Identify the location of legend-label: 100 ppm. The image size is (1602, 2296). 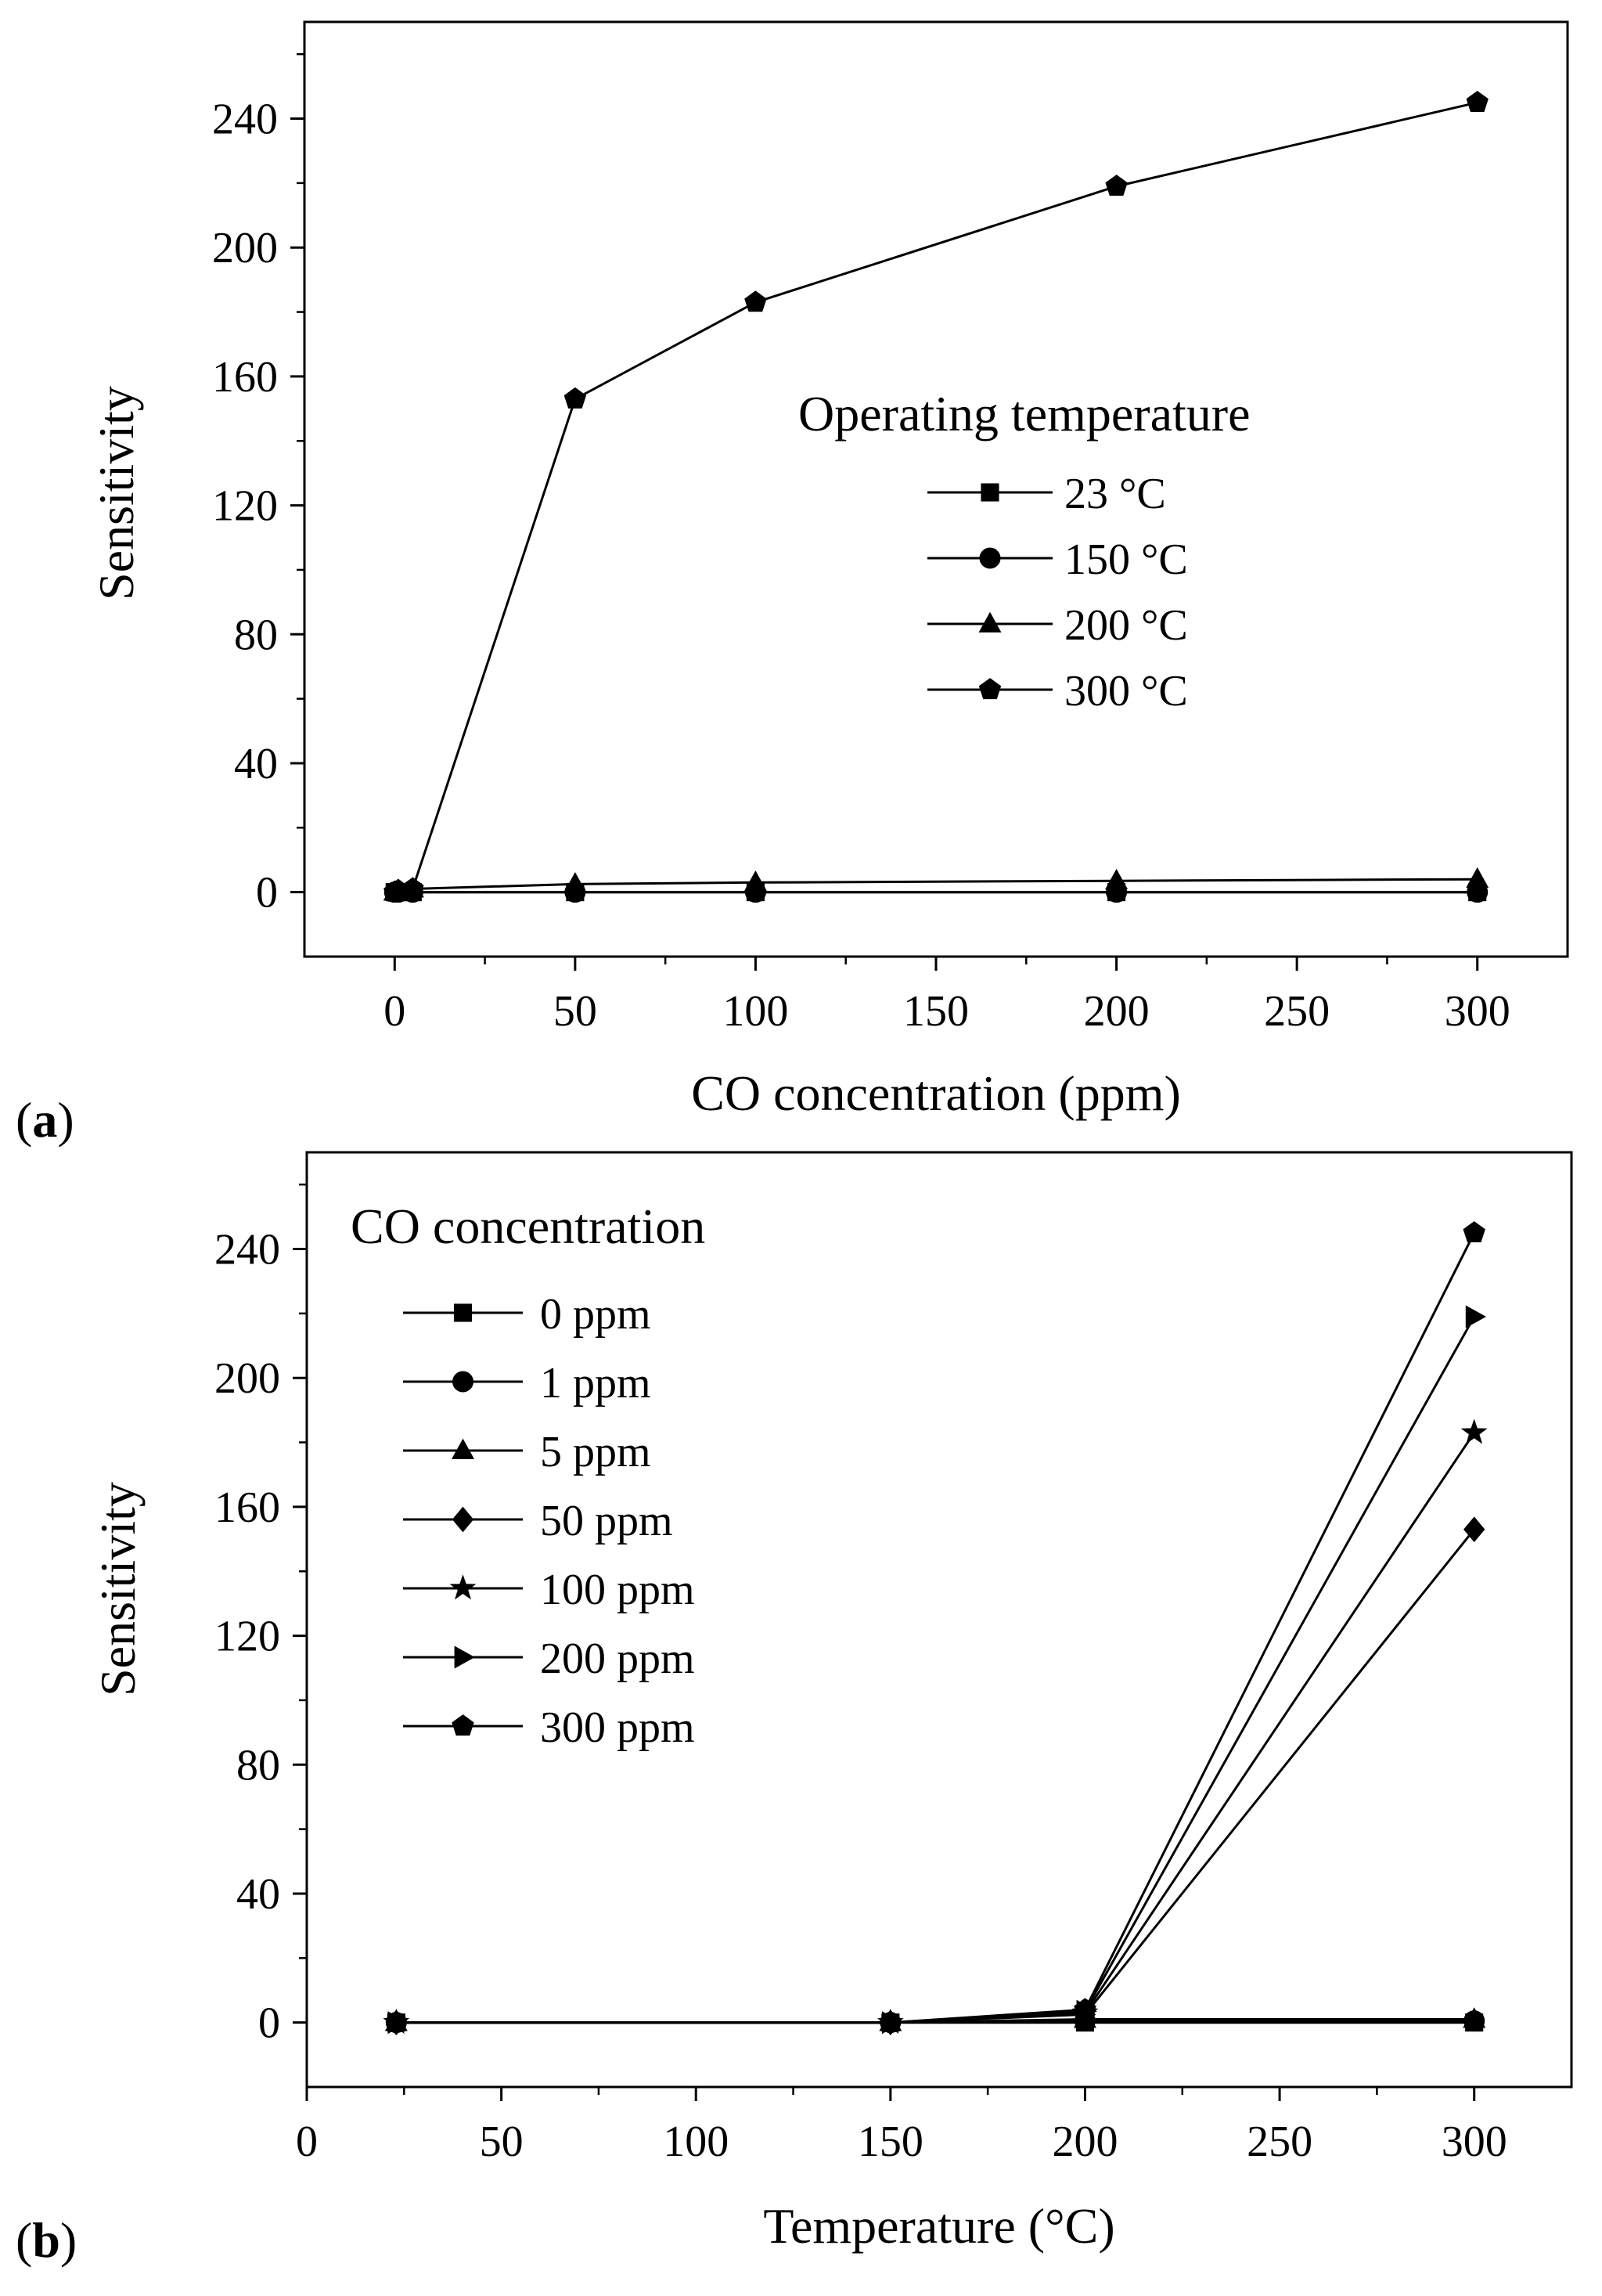
(617, 1590).